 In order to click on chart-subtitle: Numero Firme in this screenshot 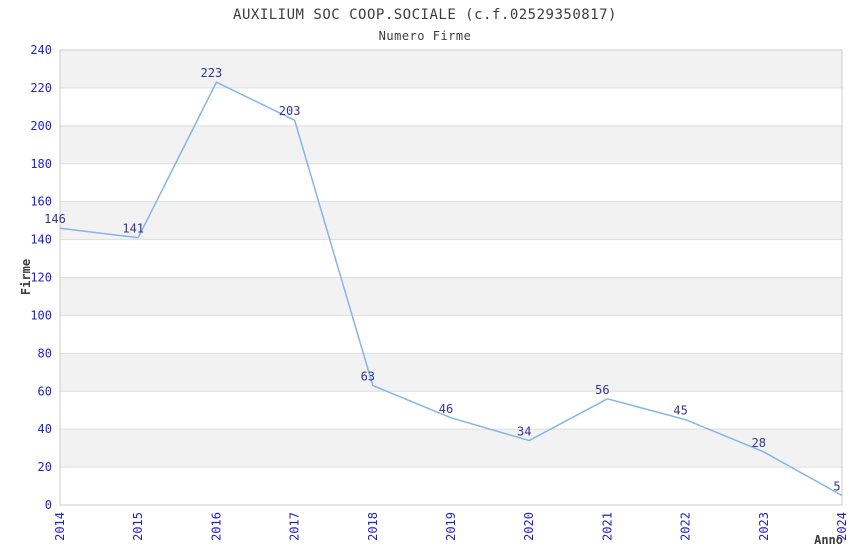, I will do `click(425, 36)`.